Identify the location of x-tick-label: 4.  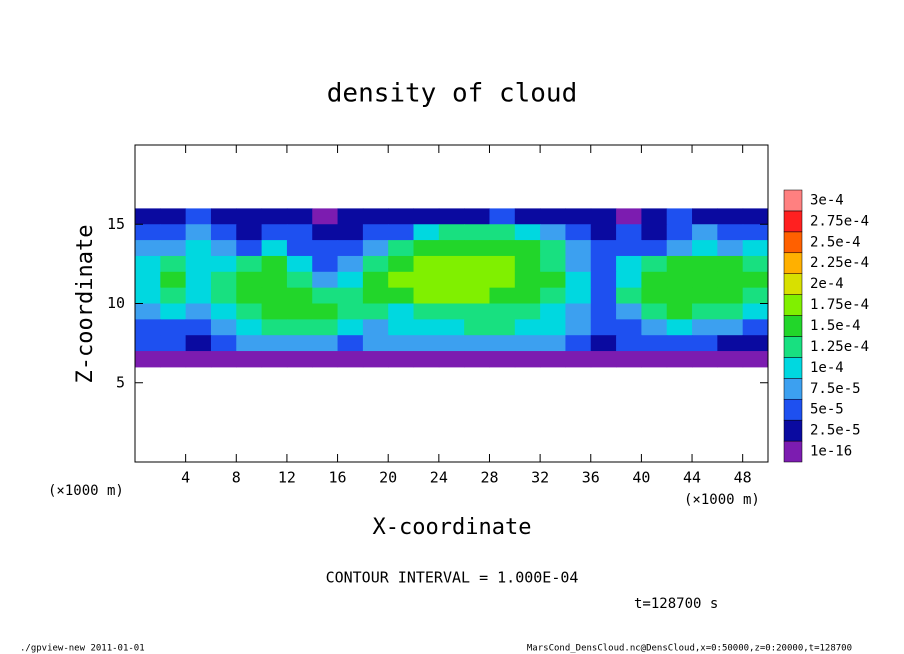
(185, 478).